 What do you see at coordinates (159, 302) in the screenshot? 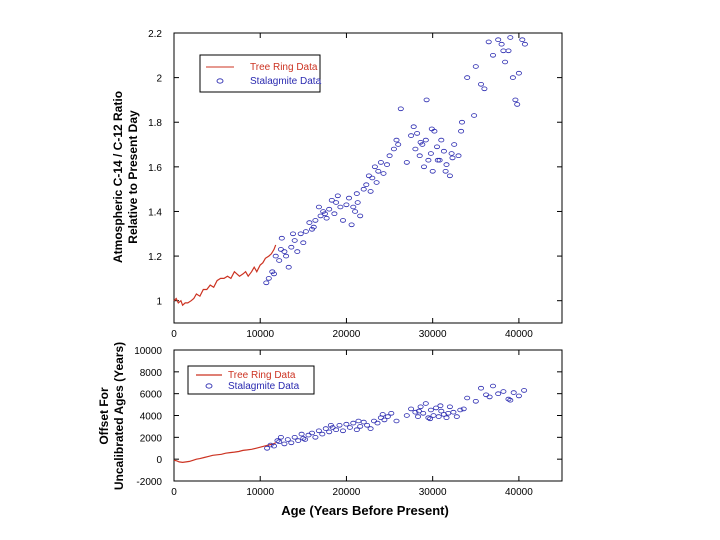
I see `y-tick-label: 1` at bounding box center [159, 302].